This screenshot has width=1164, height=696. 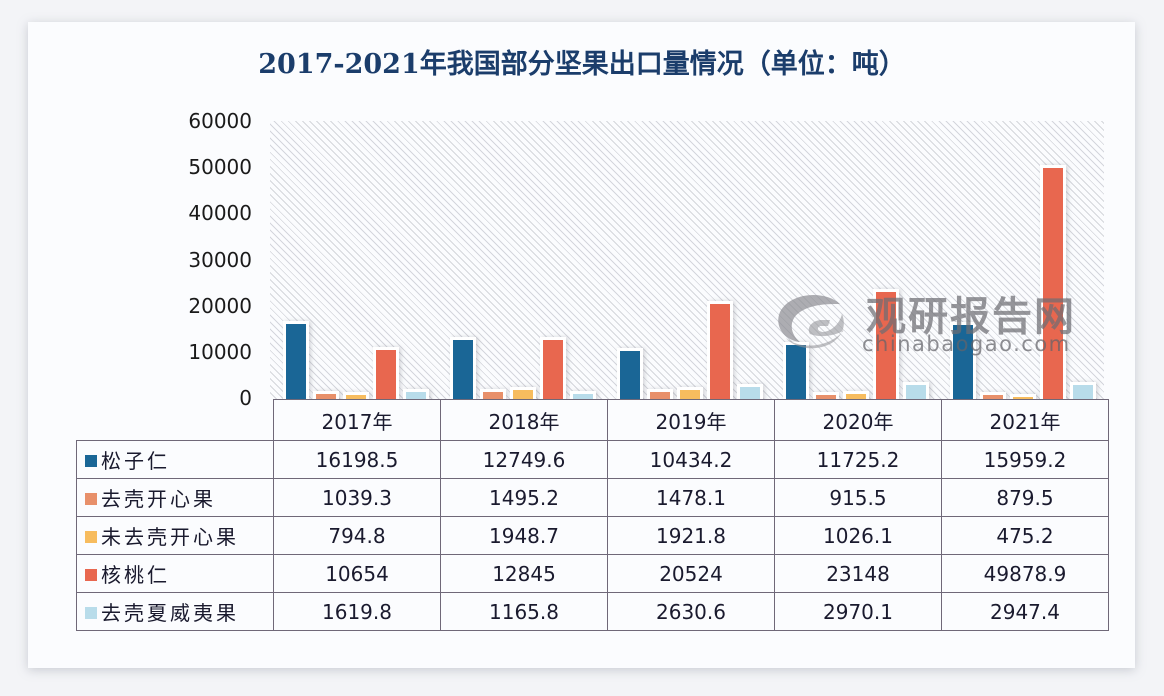 I want to click on table-cell: 1165.8, so click(x=524, y=611).